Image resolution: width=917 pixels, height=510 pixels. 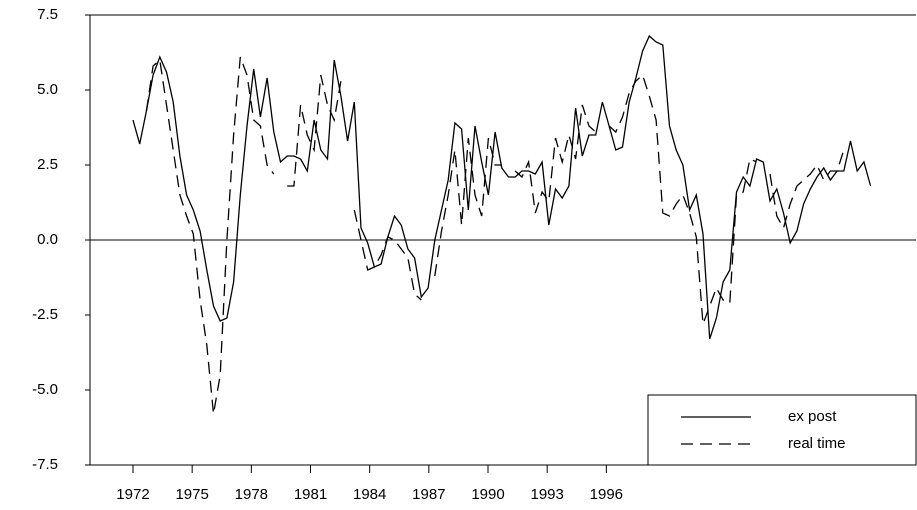 What do you see at coordinates (369, 494) in the screenshot?
I see `x-tick-label: 1984` at bounding box center [369, 494].